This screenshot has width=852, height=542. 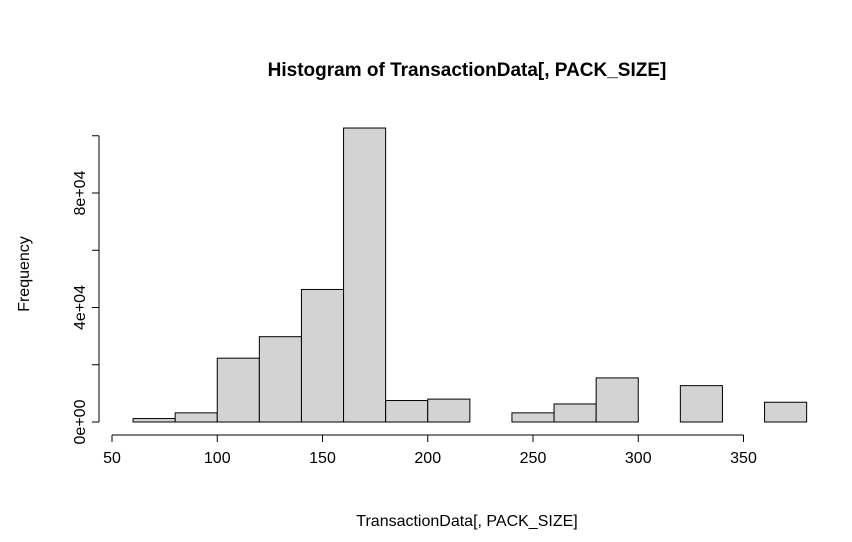 I want to click on x-axis: 50 100 150 200 250 300 350, so click(x=430, y=450).